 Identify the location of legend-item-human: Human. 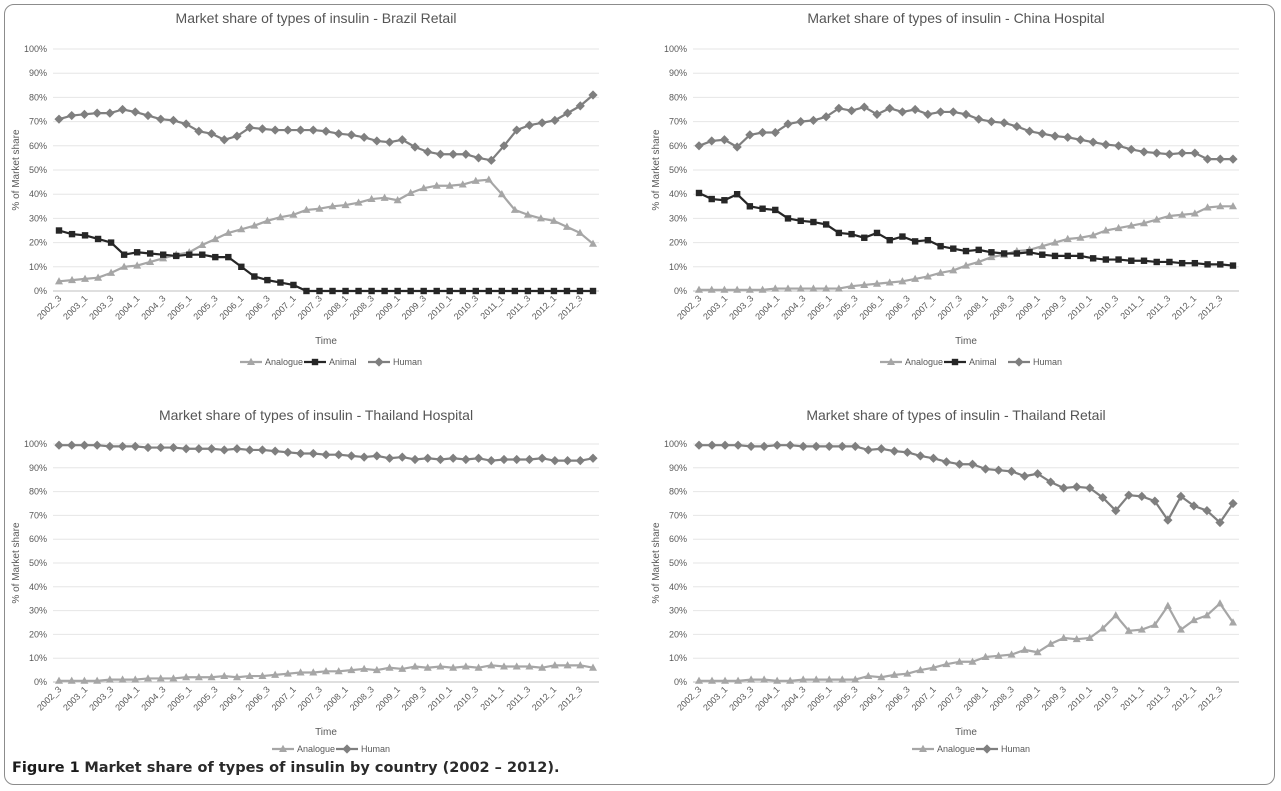
(1035, 362).